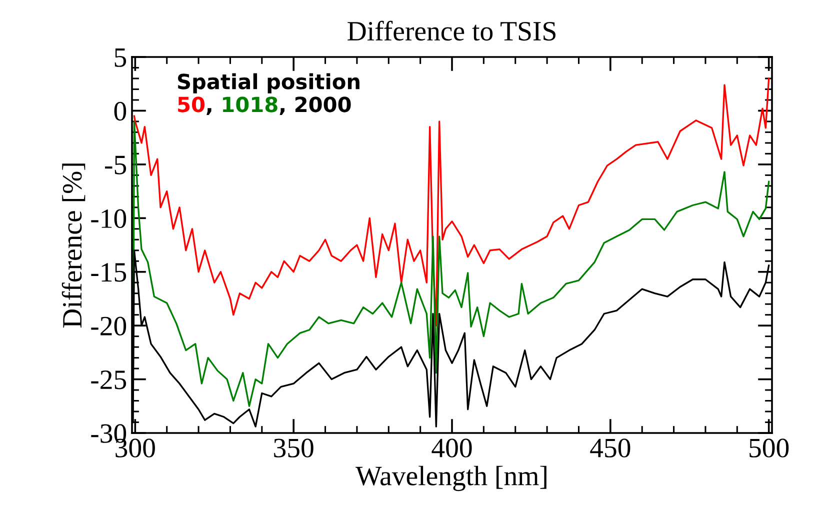 The height and width of the screenshot is (505, 815). Describe the element at coordinates (452, 30) in the screenshot. I see `chart-title: Difference to TSIS` at that location.